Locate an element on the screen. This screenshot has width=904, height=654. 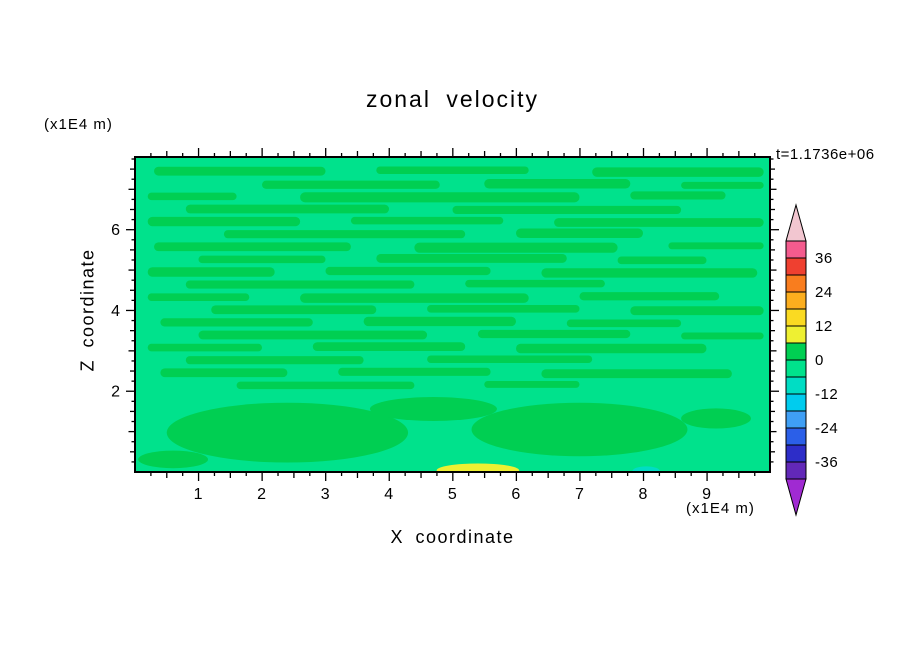
time-annotation: t=1.1736e+06 is located at coordinates (825, 154).